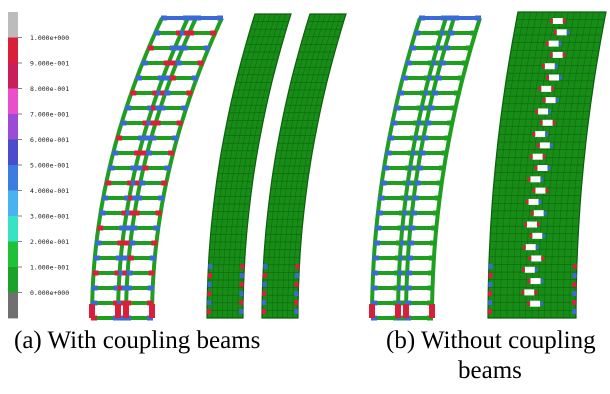 The width and height of the screenshot is (610, 394). What do you see at coordinates (535, 281) in the screenshot?
I see `wall-crack` at bounding box center [535, 281].